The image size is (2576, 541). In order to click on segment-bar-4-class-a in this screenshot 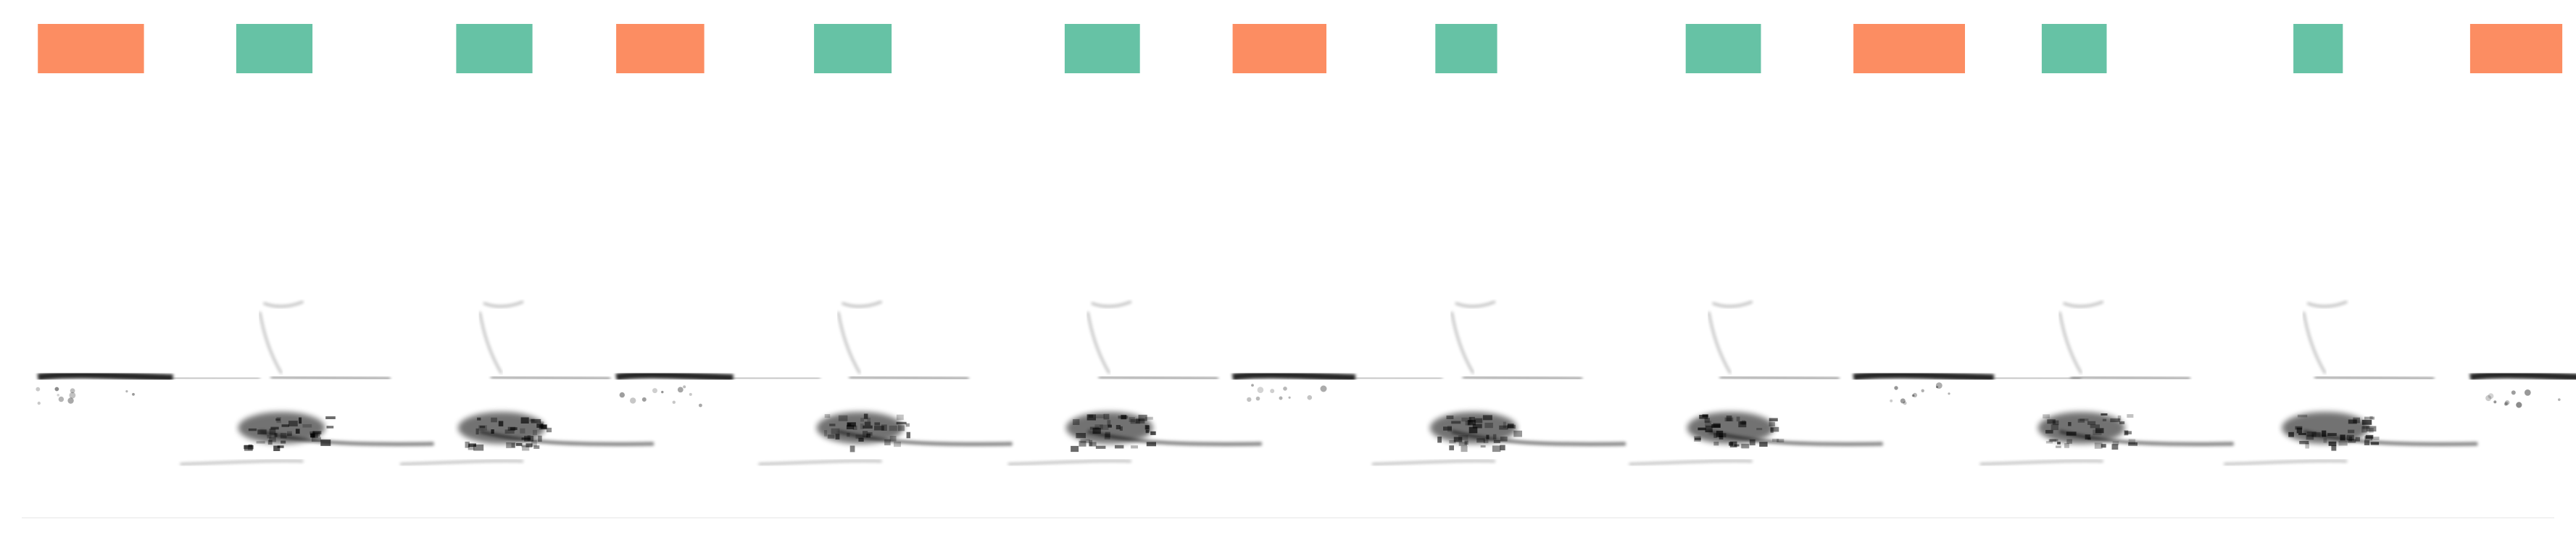, I will do `click(660, 48)`.